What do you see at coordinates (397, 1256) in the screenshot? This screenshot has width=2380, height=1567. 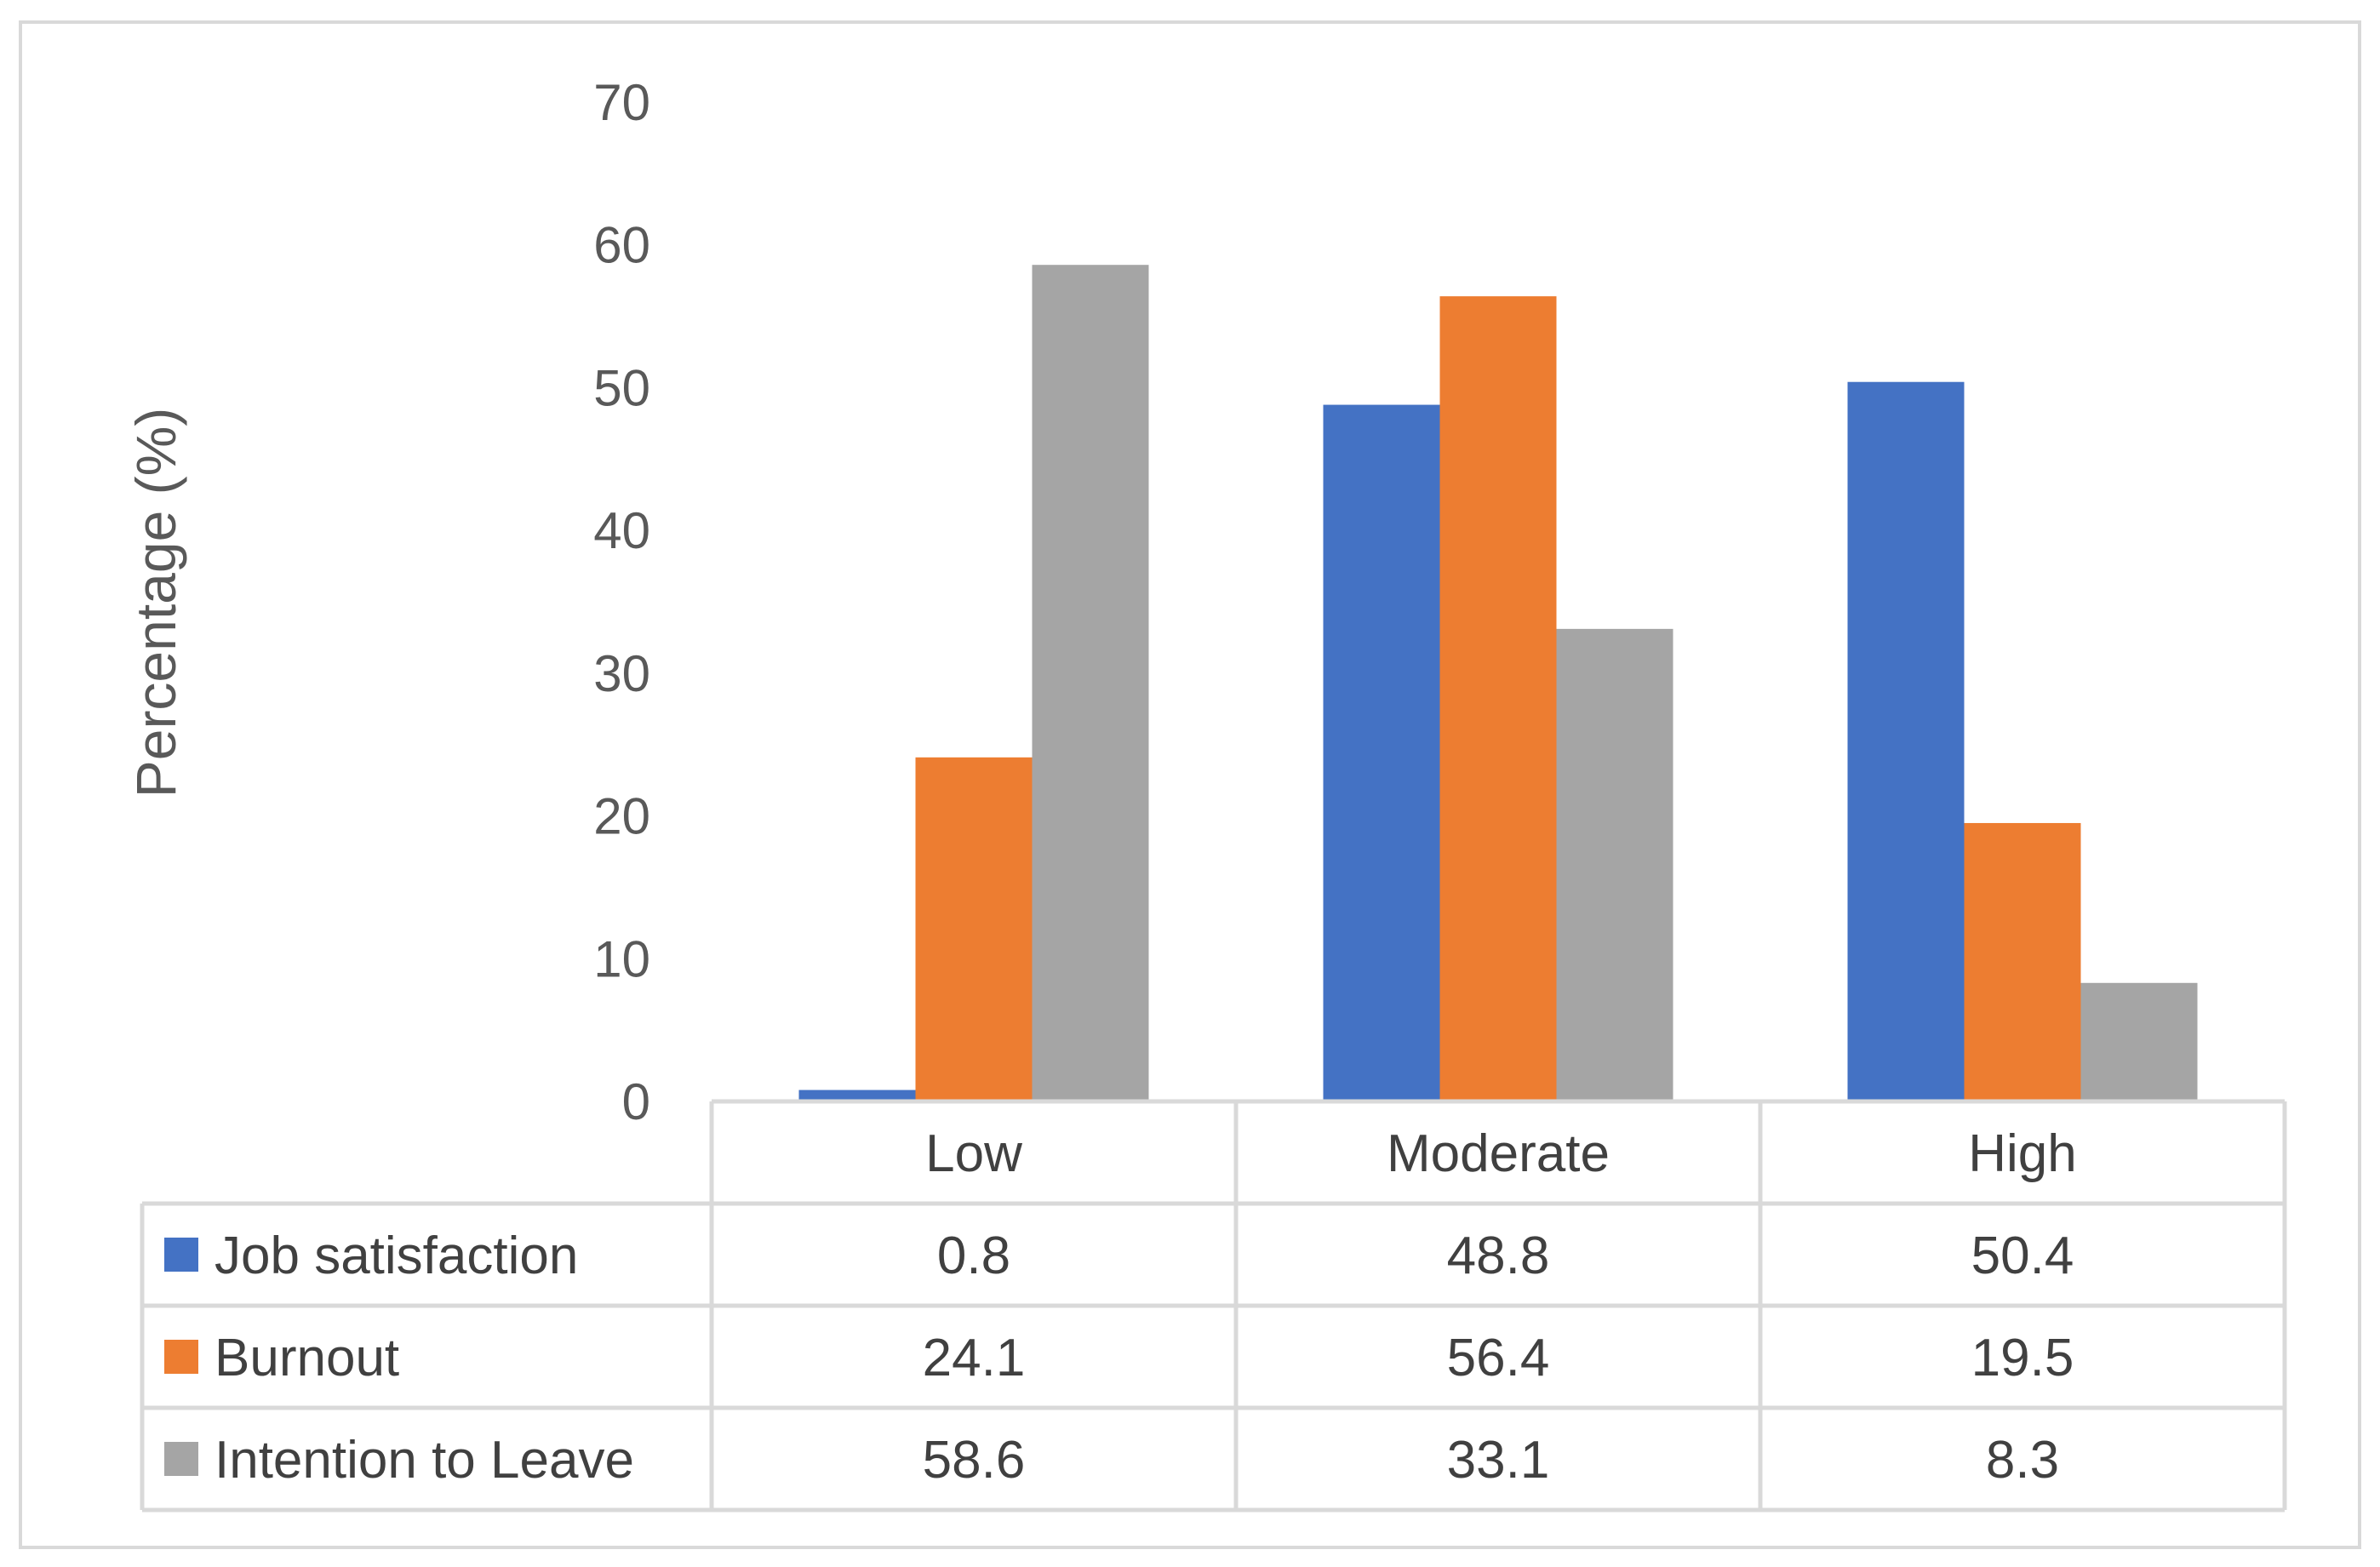 I see `legend-label-job-satisfaction: Job satisfaction` at bounding box center [397, 1256].